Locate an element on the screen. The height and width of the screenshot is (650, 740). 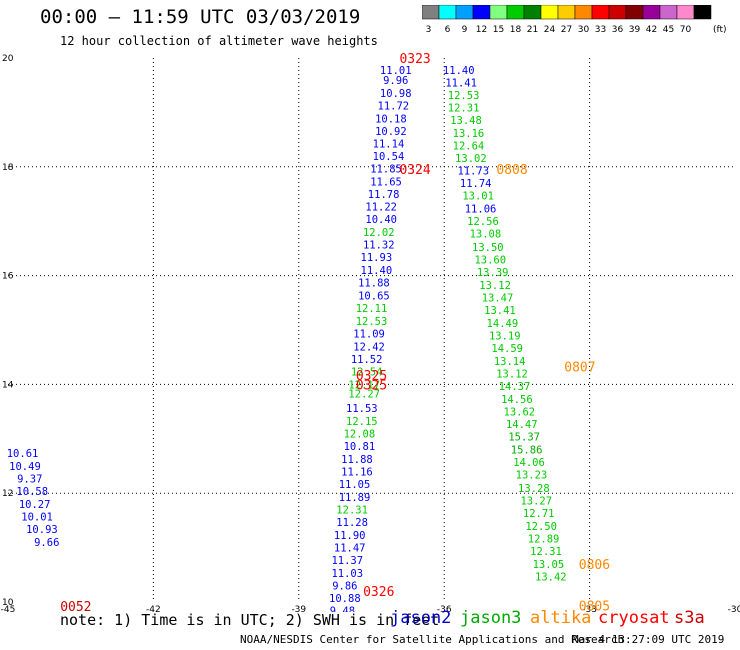
x-tick-label: -45 is located at coordinates (8, 608).